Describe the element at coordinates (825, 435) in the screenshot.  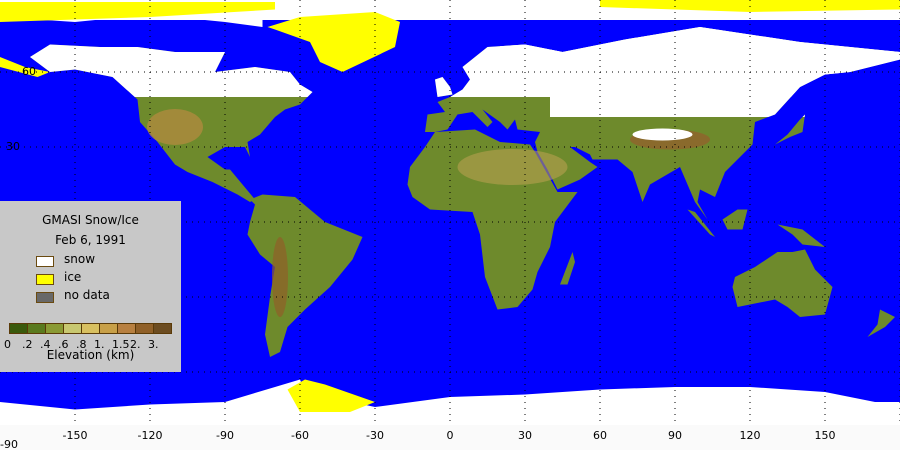
I see `lon-label: 150` at that location.